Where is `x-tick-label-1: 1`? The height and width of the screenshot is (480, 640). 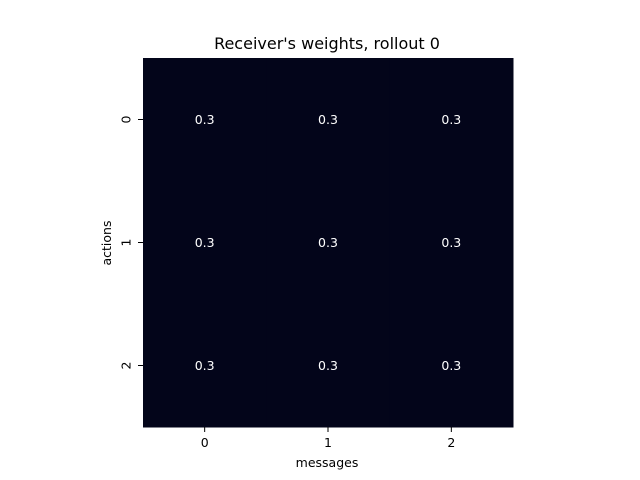
x-tick-label-1: 1 is located at coordinates (328, 442).